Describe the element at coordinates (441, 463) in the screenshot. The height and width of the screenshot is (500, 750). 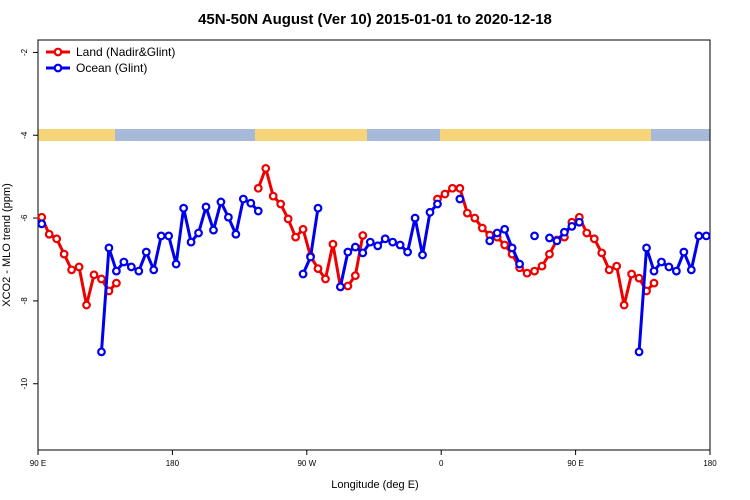
I see `x-tick-label: 0` at that location.